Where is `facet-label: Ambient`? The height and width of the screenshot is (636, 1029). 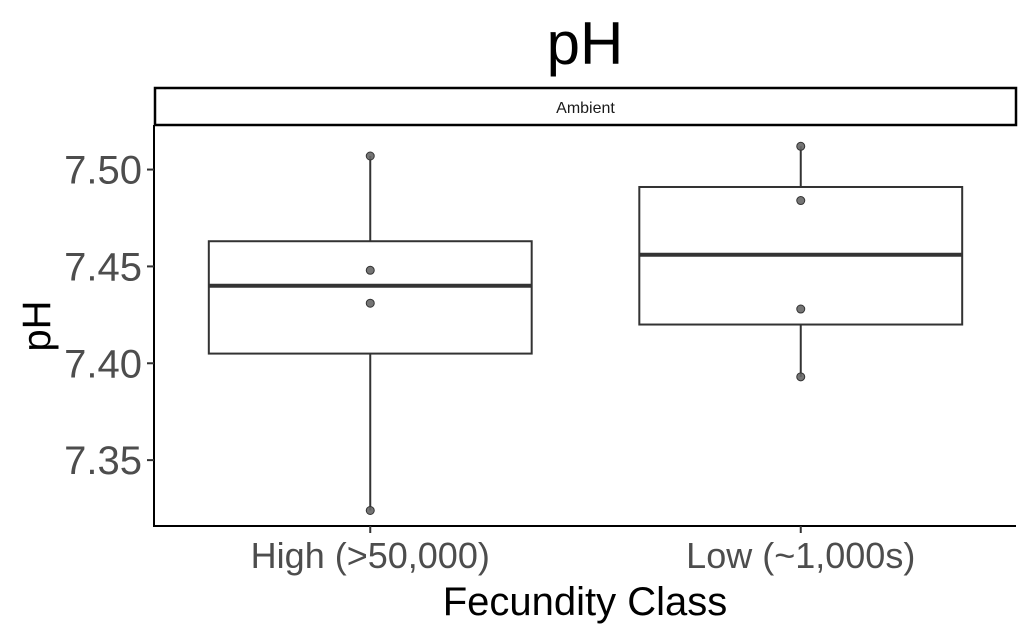 facet-label: Ambient is located at coordinates (585, 108).